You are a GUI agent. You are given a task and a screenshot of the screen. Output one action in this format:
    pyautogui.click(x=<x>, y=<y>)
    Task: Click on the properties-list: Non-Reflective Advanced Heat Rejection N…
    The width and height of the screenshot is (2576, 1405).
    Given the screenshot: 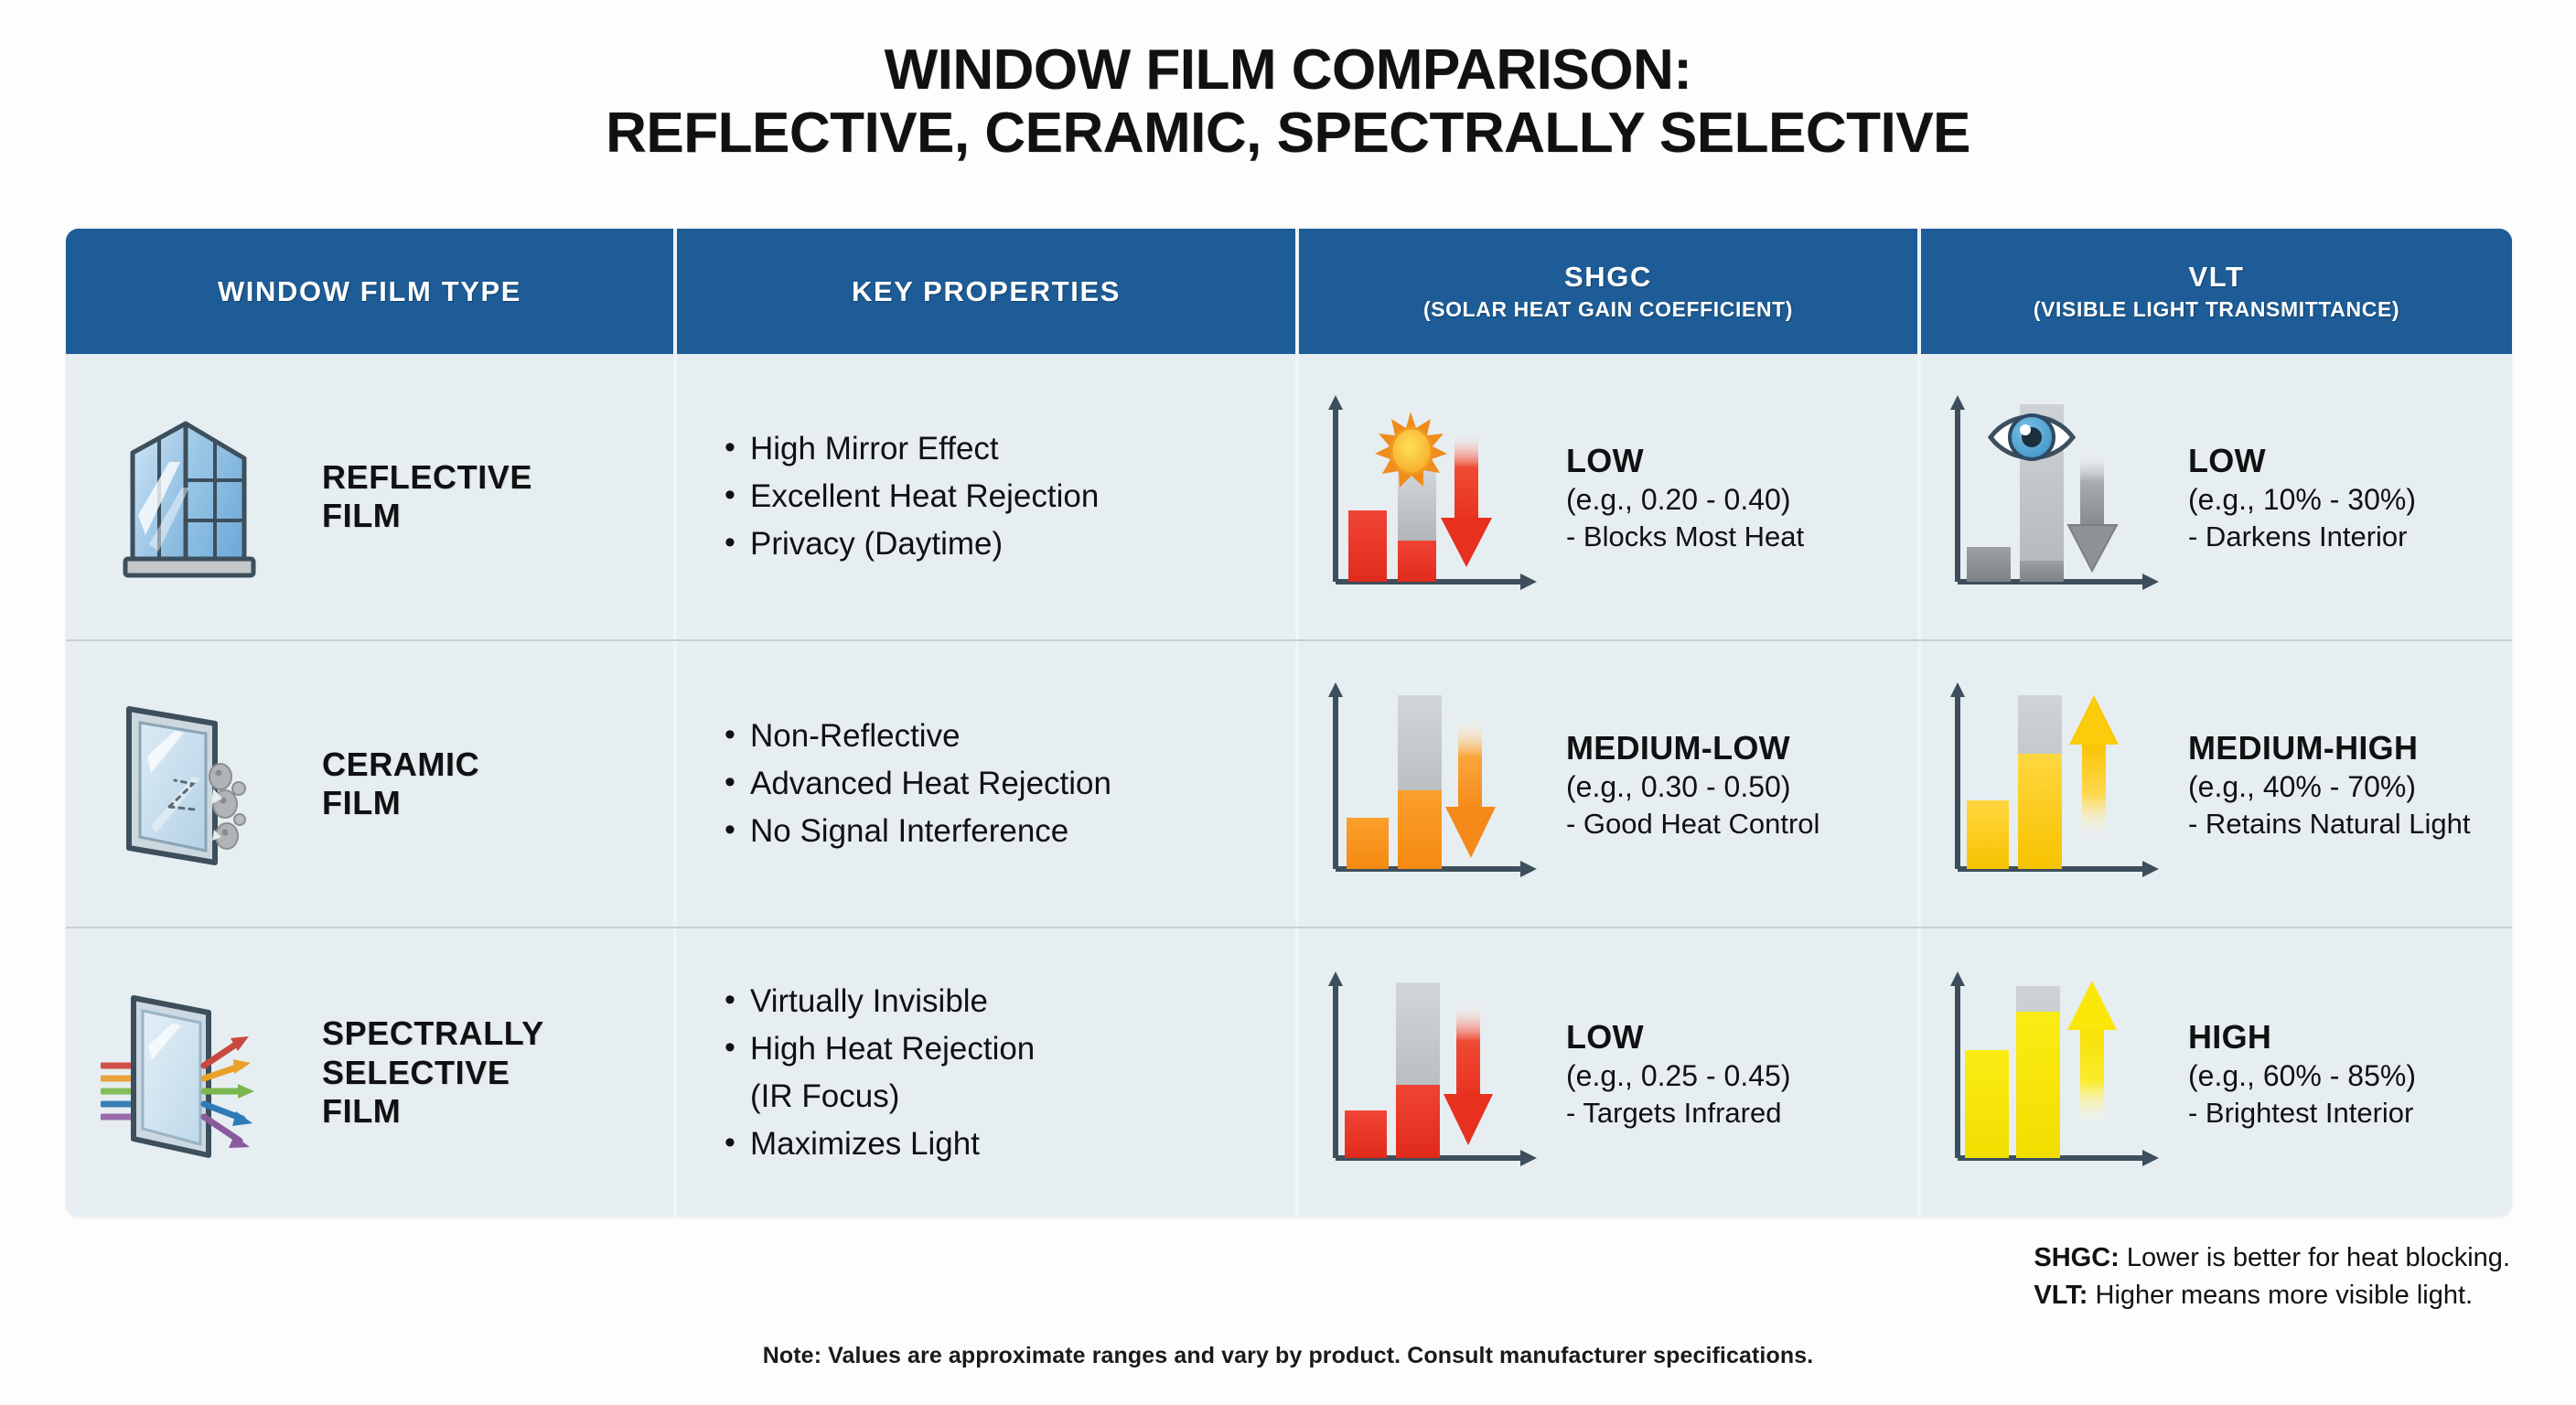 What is the action you would take?
    pyautogui.click(x=917, y=783)
    